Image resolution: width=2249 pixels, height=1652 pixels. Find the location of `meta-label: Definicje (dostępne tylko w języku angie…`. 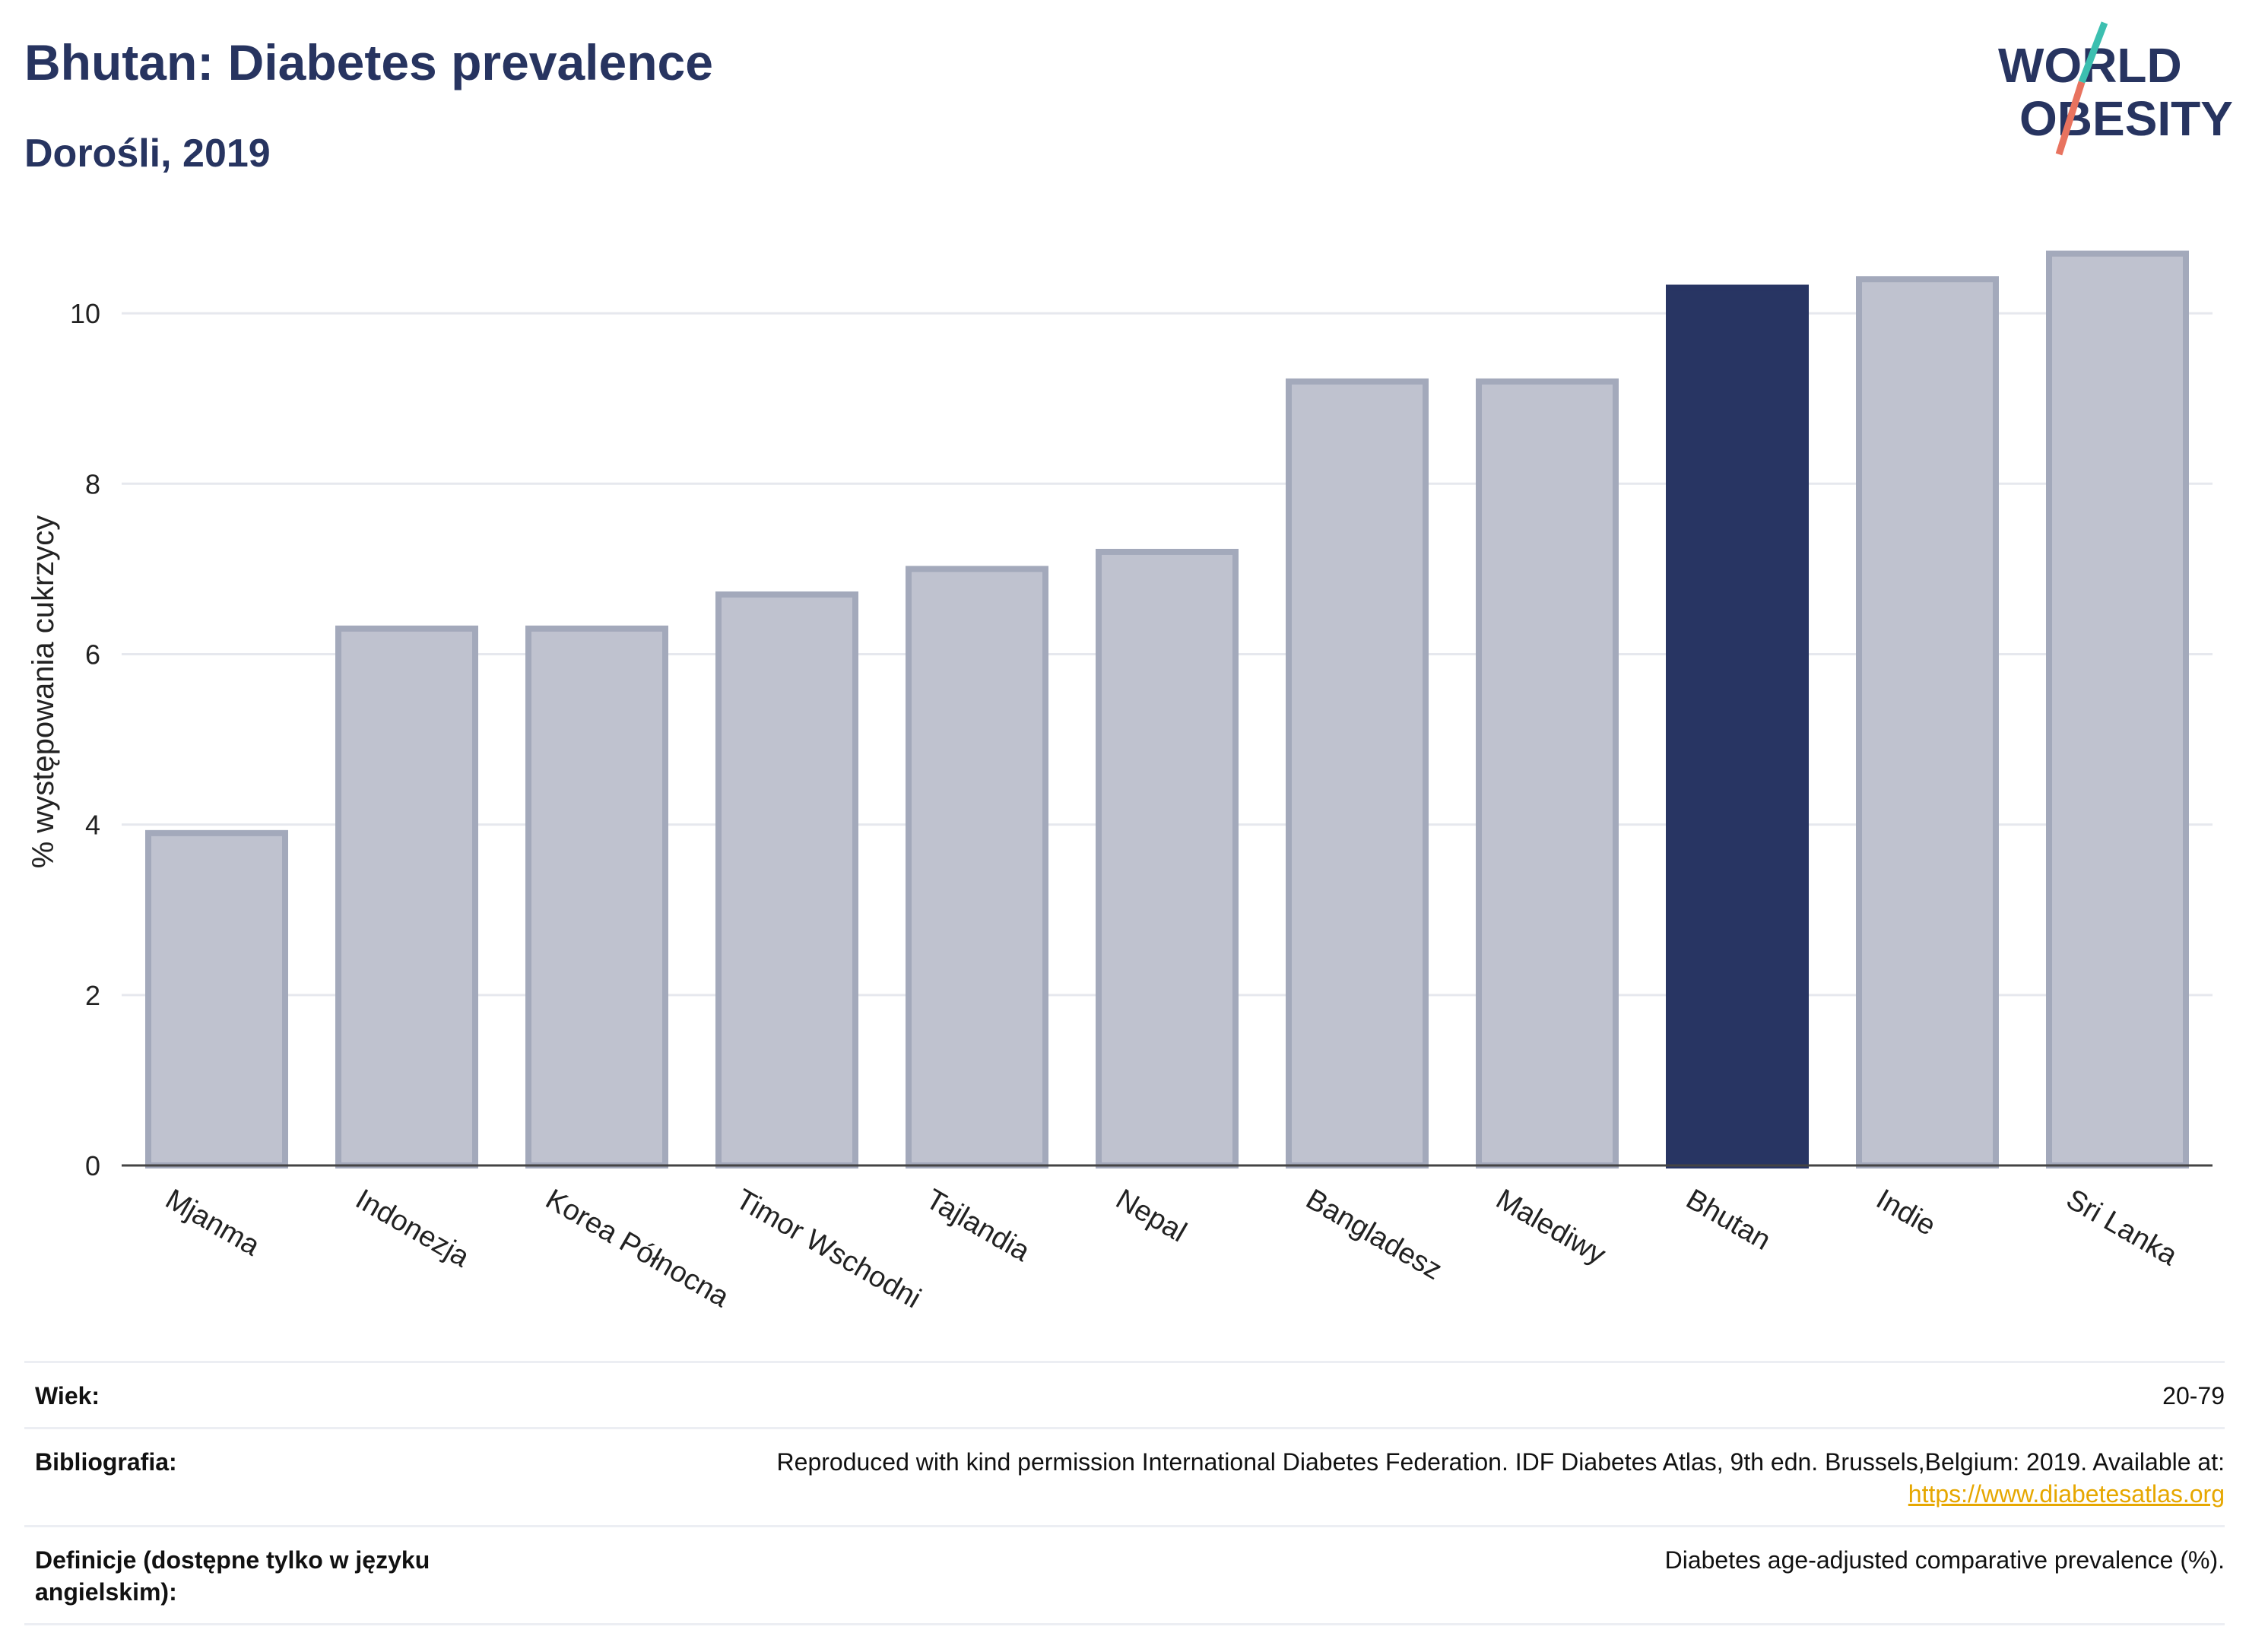

meta-label: Definicje (dostępne tylko w języku angie… is located at coordinates (232, 1576).